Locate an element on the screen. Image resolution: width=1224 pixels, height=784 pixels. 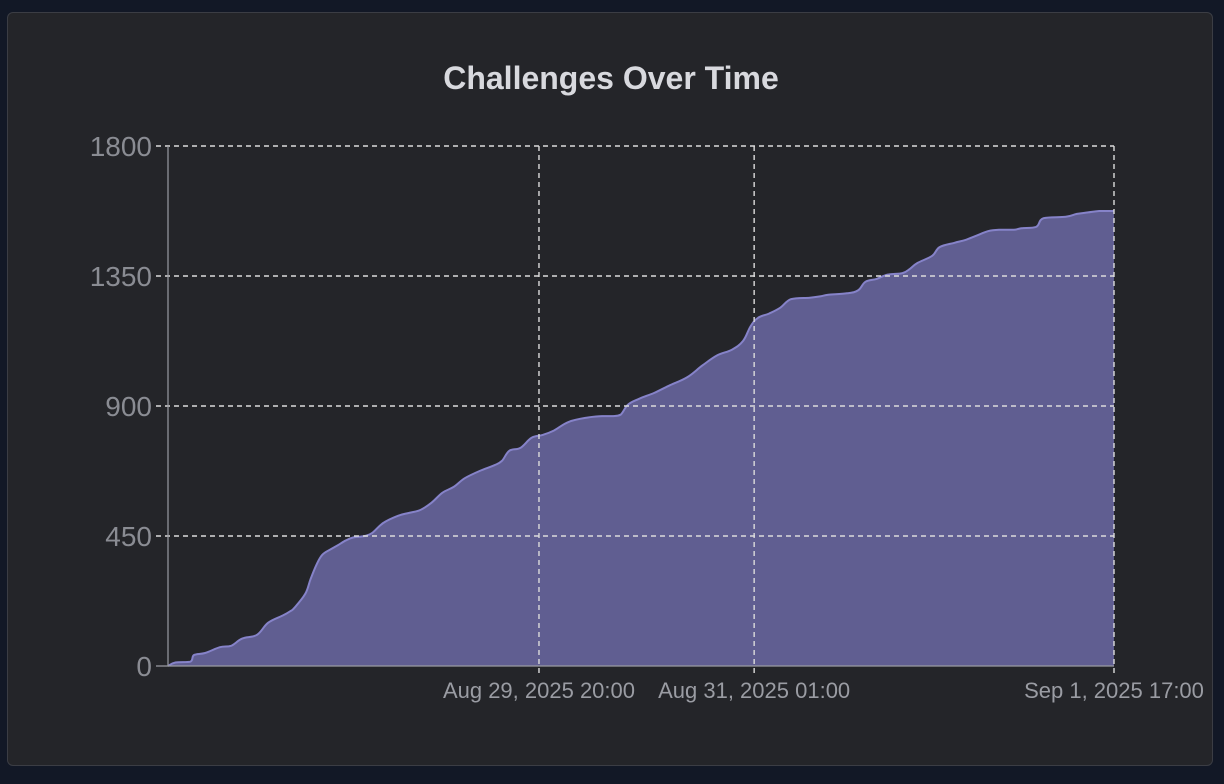
y-tick-label: 450 is located at coordinates (128, 536).